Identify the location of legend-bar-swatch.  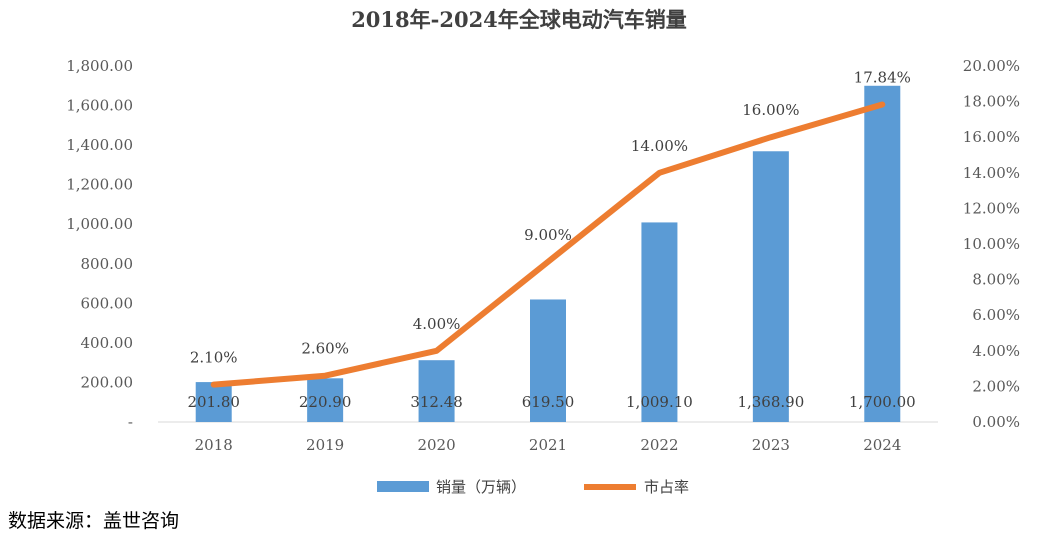
(403, 486).